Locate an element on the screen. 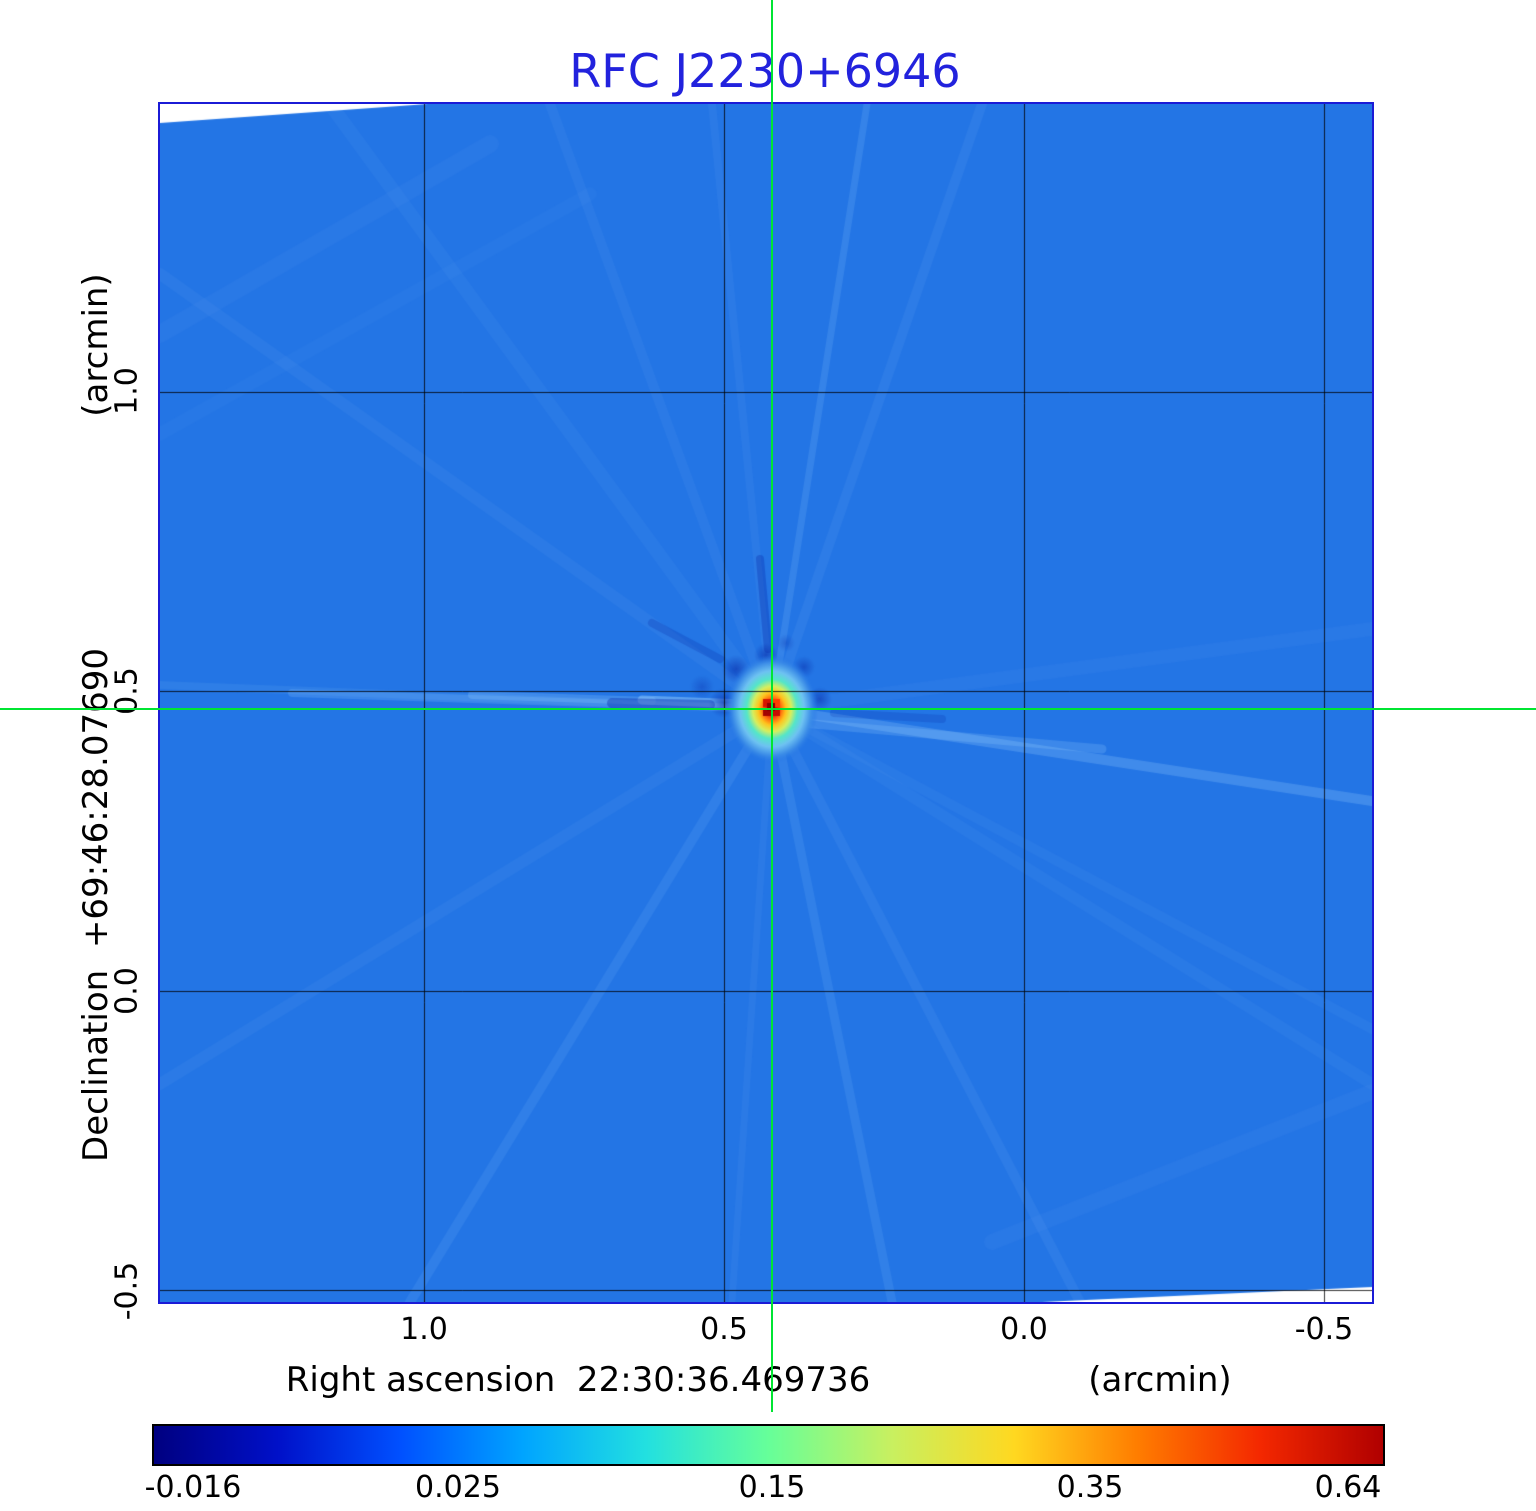 This screenshot has height=1511, width=1536. colorbar-tick-label: 0.025 is located at coordinates (458, 1487).